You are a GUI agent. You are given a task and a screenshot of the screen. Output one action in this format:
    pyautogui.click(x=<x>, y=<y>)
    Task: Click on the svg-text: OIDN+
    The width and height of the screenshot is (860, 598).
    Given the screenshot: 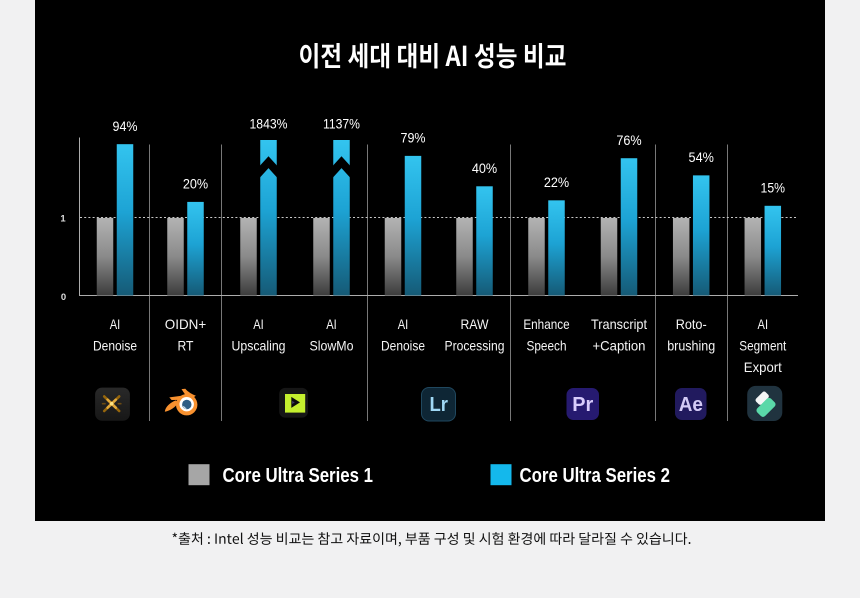 What is the action you would take?
    pyautogui.click(x=186, y=324)
    